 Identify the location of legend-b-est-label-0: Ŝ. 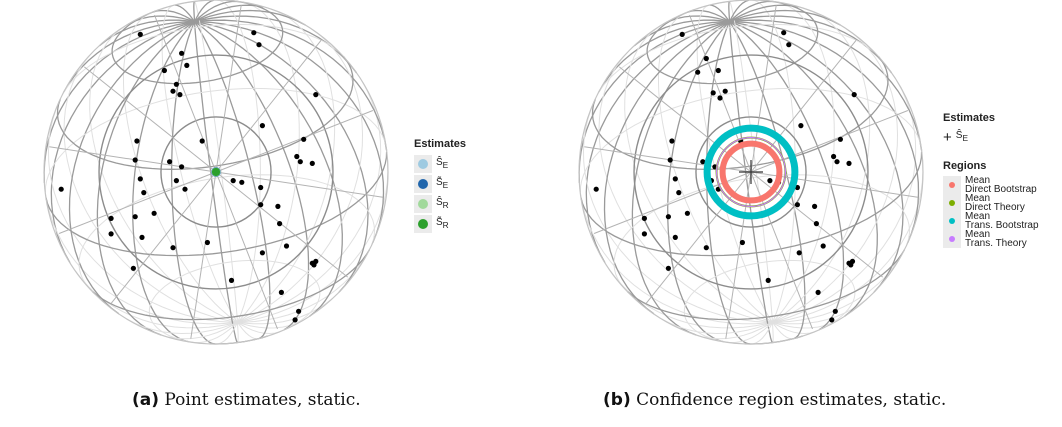
(959, 135).